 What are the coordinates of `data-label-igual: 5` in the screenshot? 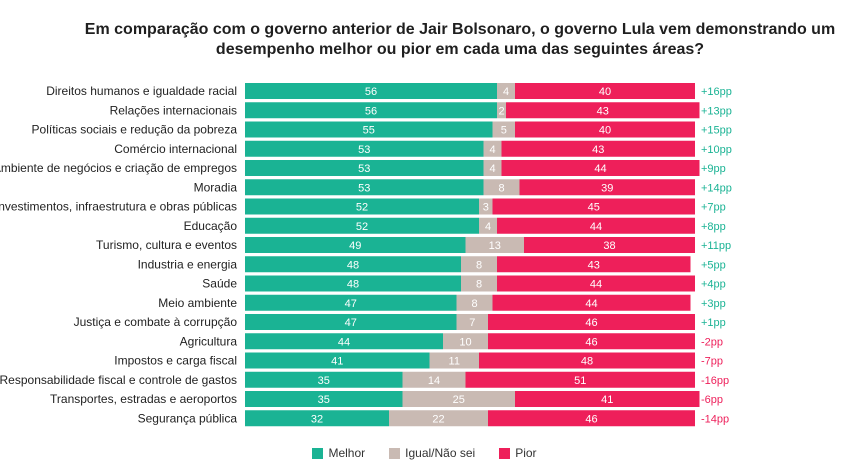 It's located at (504, 131).